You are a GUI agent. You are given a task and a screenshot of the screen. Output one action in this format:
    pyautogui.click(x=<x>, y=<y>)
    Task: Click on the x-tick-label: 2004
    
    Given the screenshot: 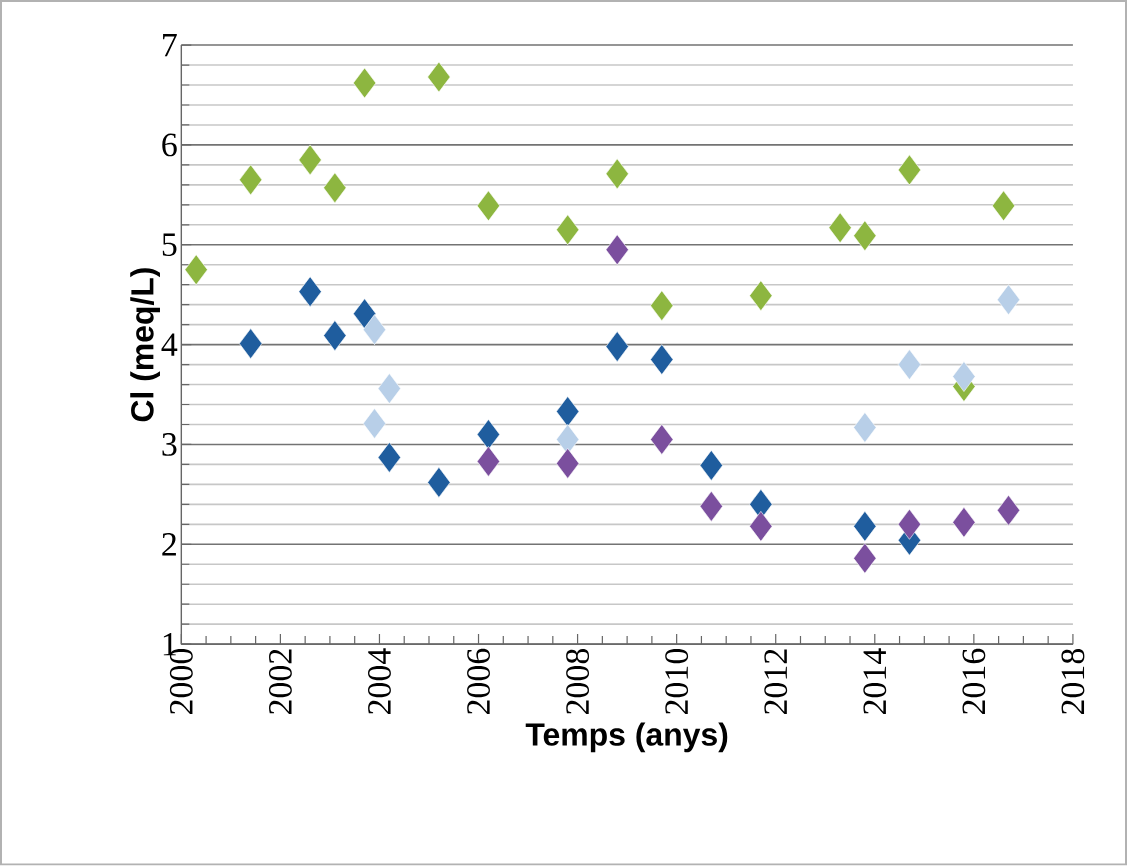 What is the action you would take?
    pyautogui.click(x=379, y=681)
    